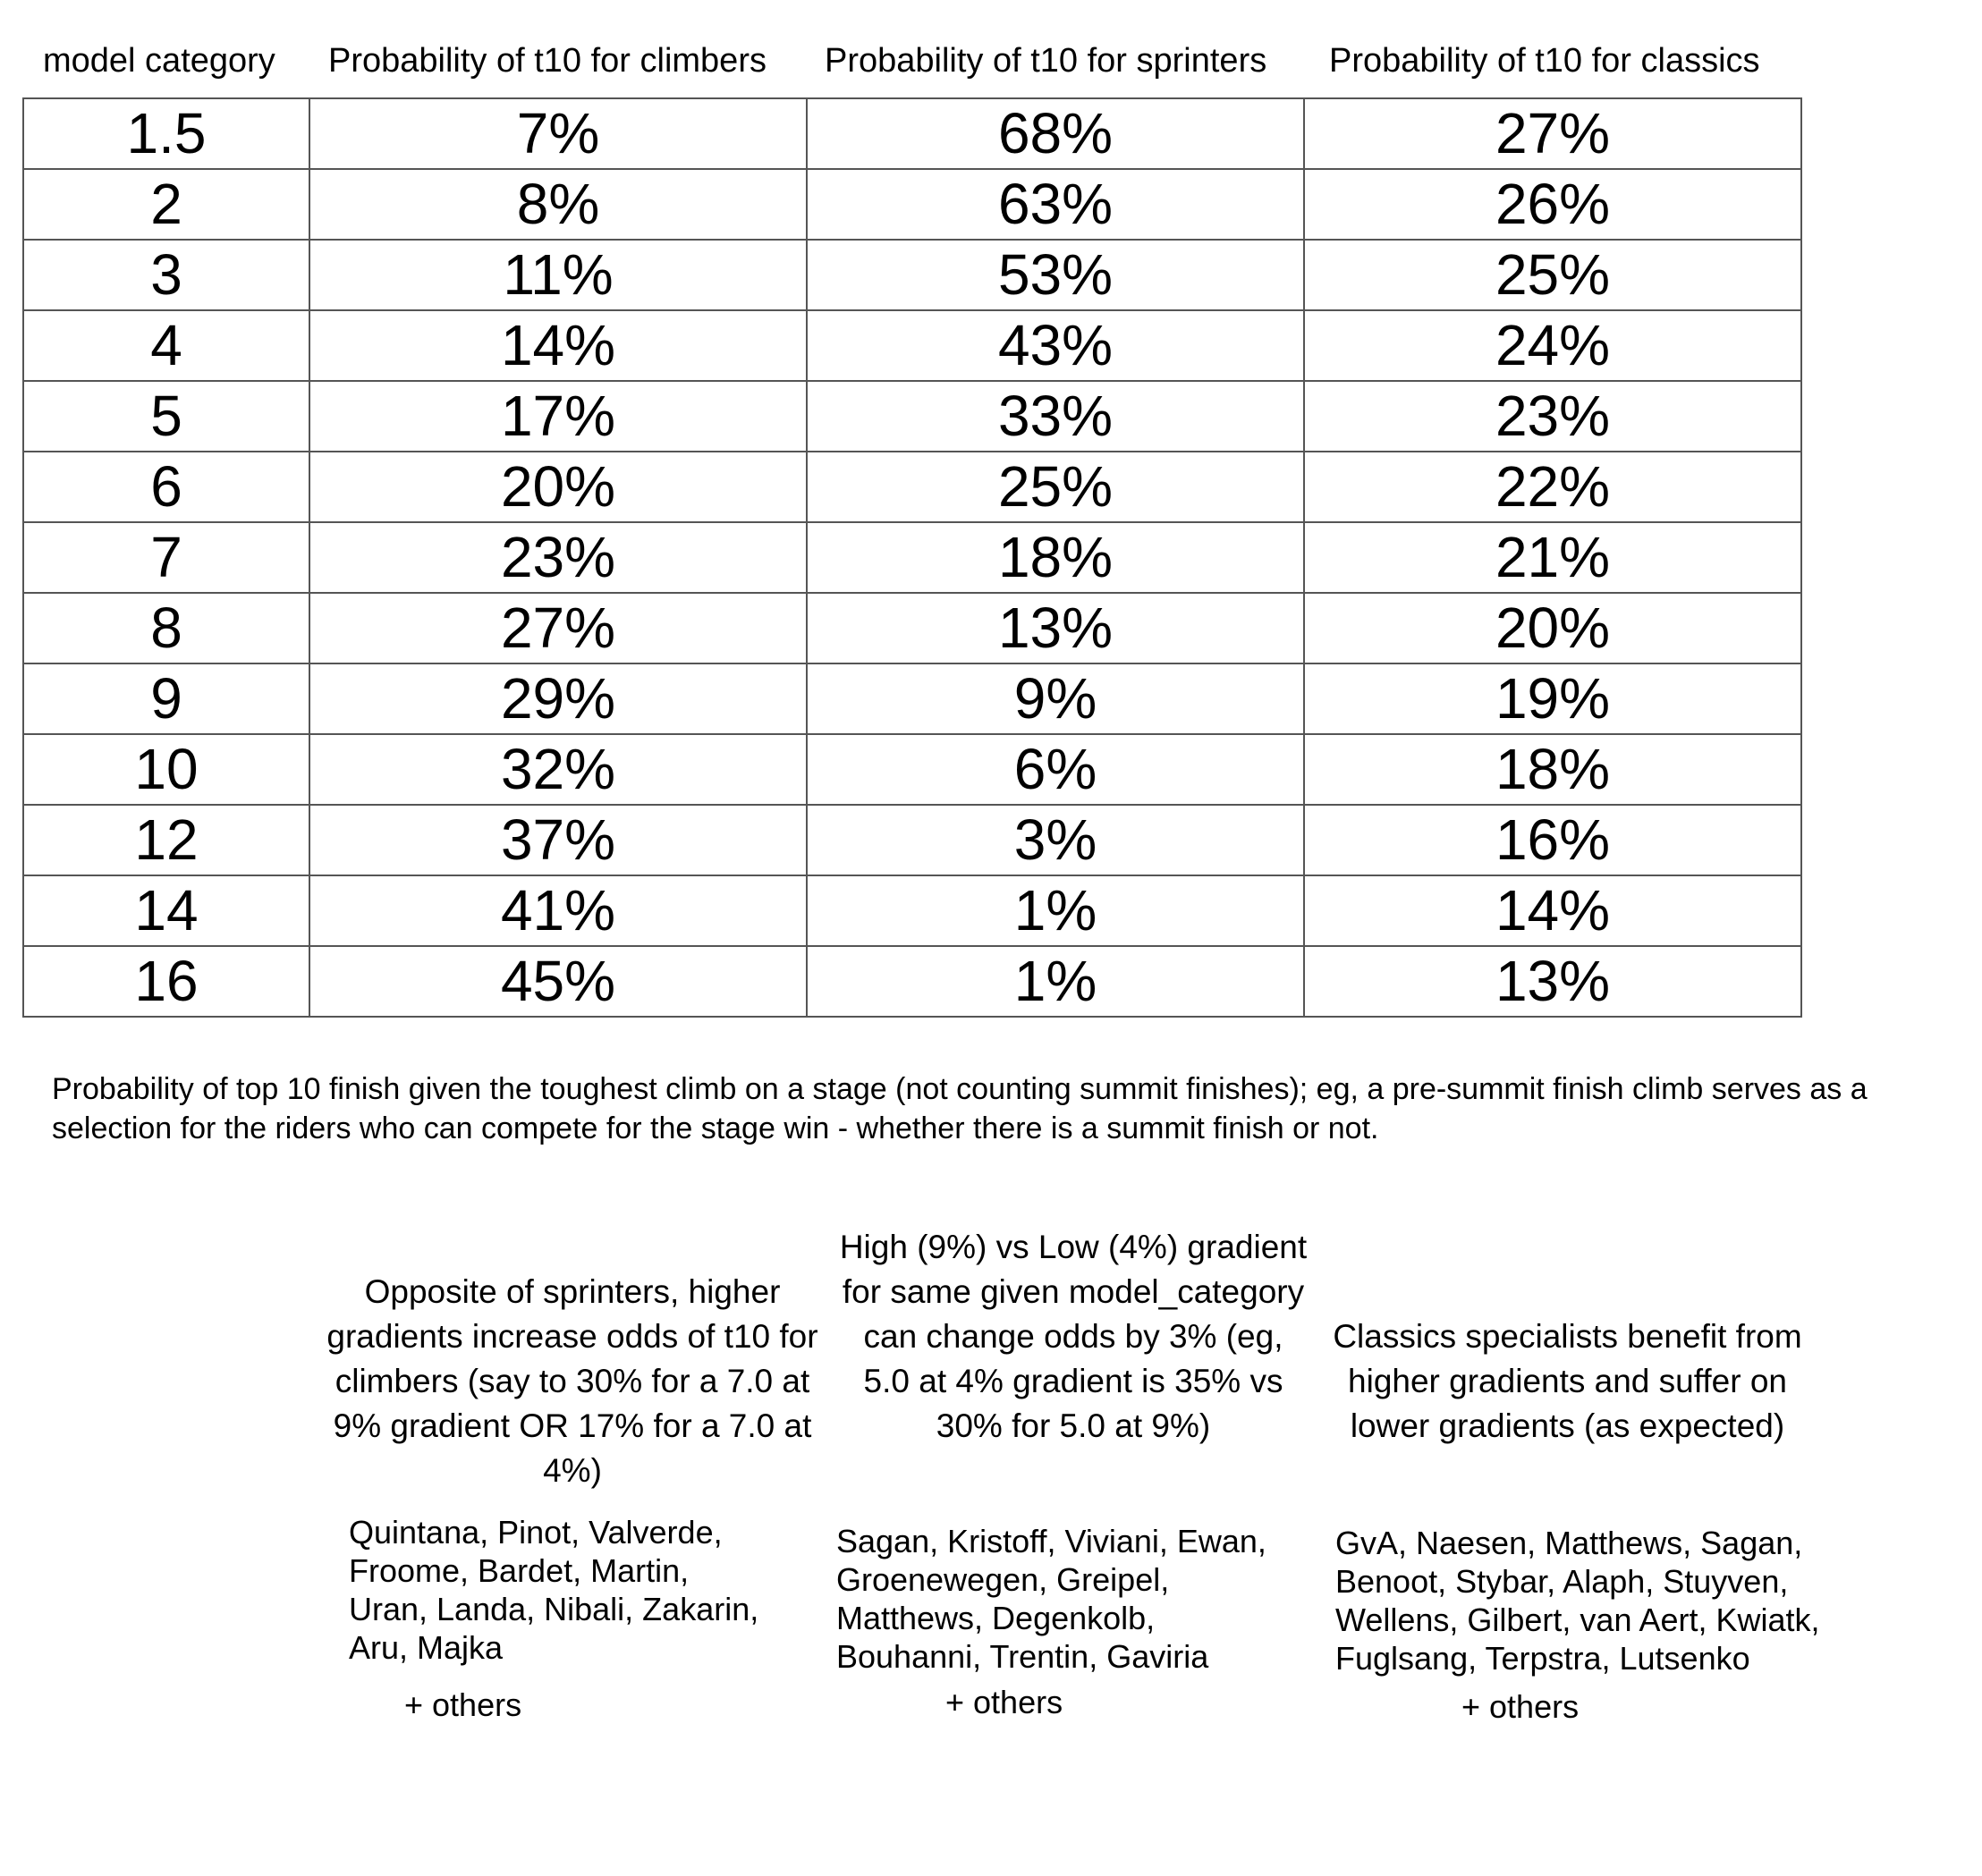  What do you see at coordinates (166, 204) in the screenshot?
I see `model-category-cell: 2` at bounding box center [166, 204].